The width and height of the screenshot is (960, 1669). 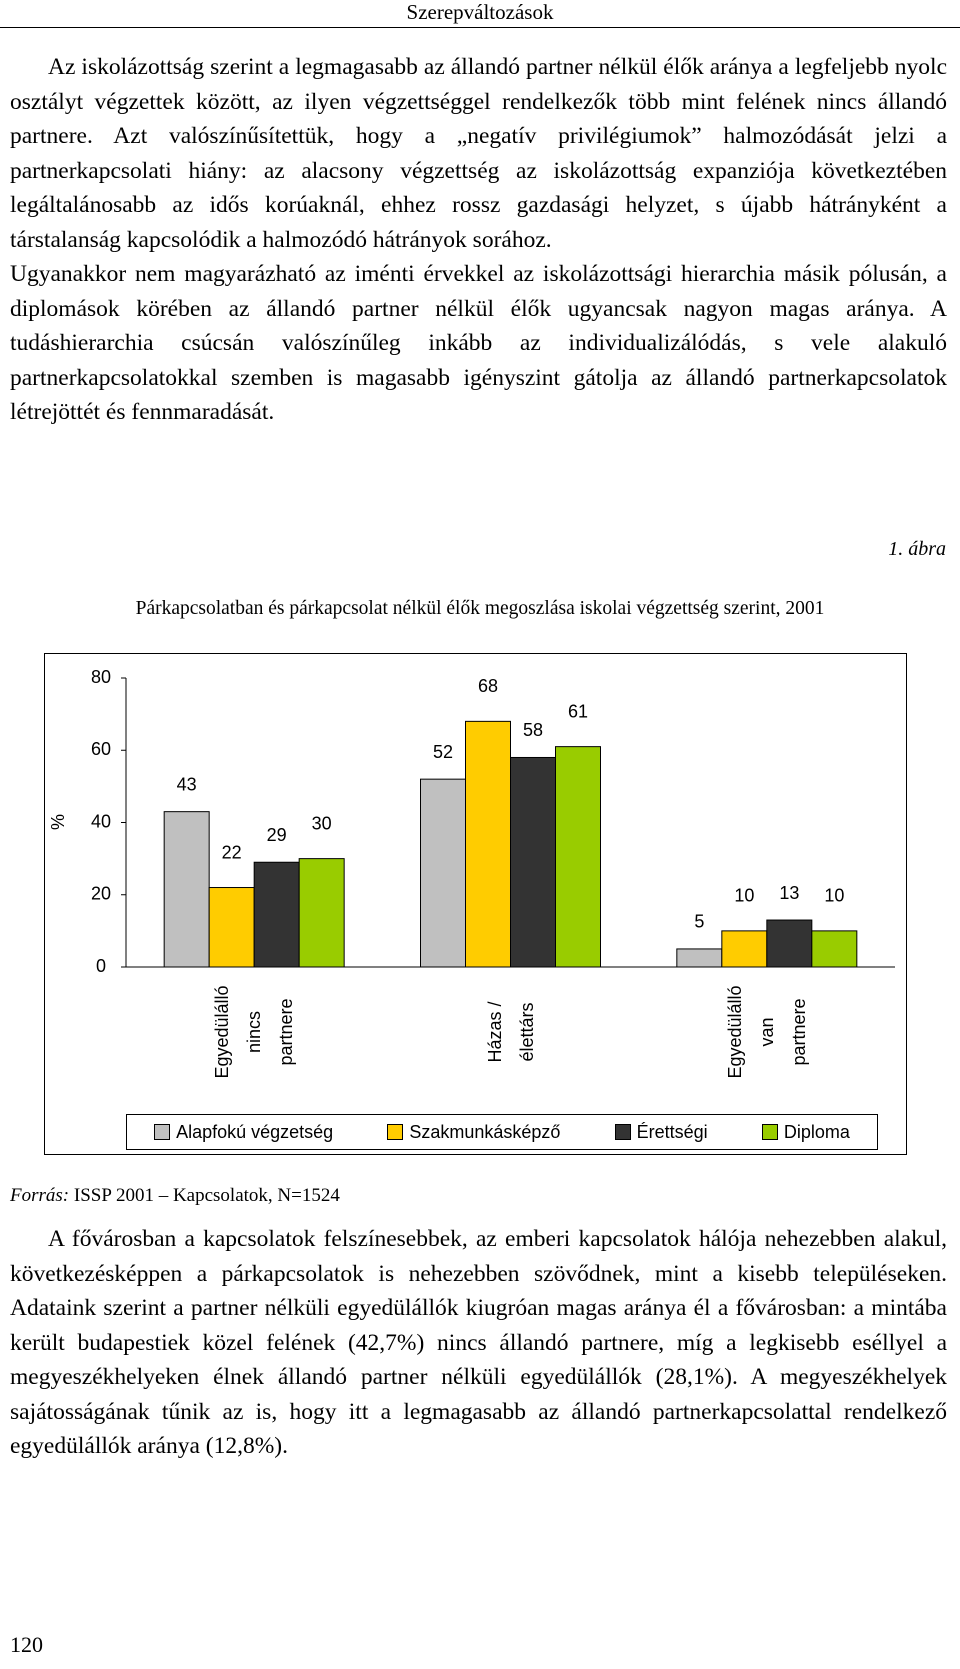 I want to click on legend-item: Alapfokú végzetség, so click(x=243, y=1132).